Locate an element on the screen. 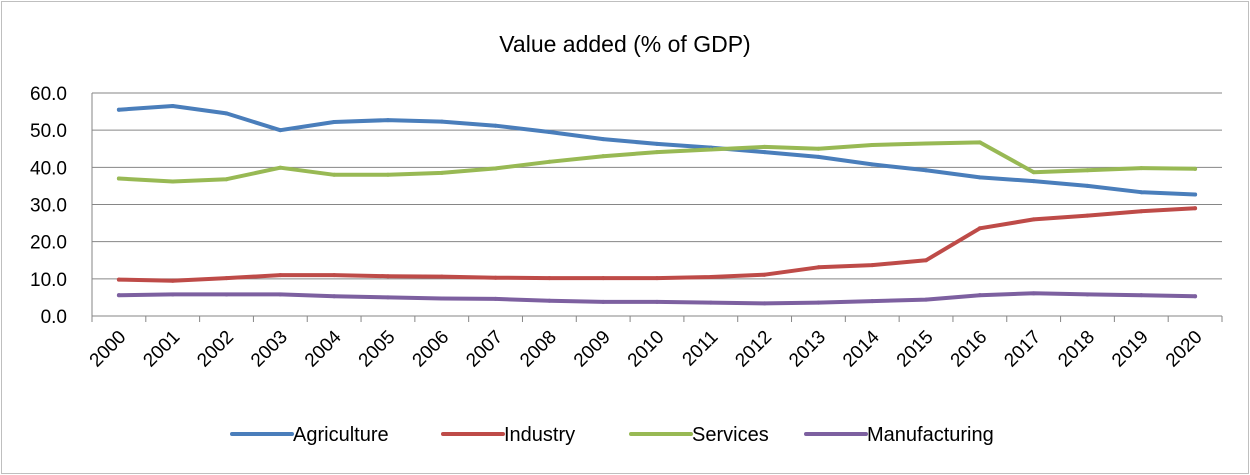 The height and width of the screenshot is (475, 1250). legend: Agriculture Industry Services Manufacturing is located at coordinates (612, 435).